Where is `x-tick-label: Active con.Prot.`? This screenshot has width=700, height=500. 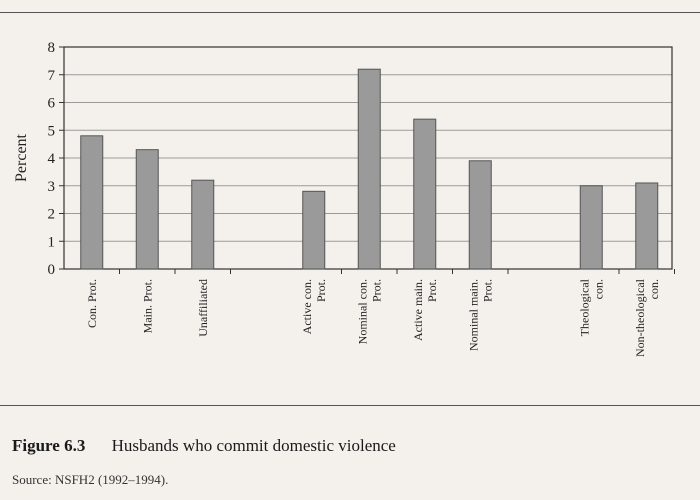 x-tick-label: Active con.Prot. is located at coordinates (314, 306).